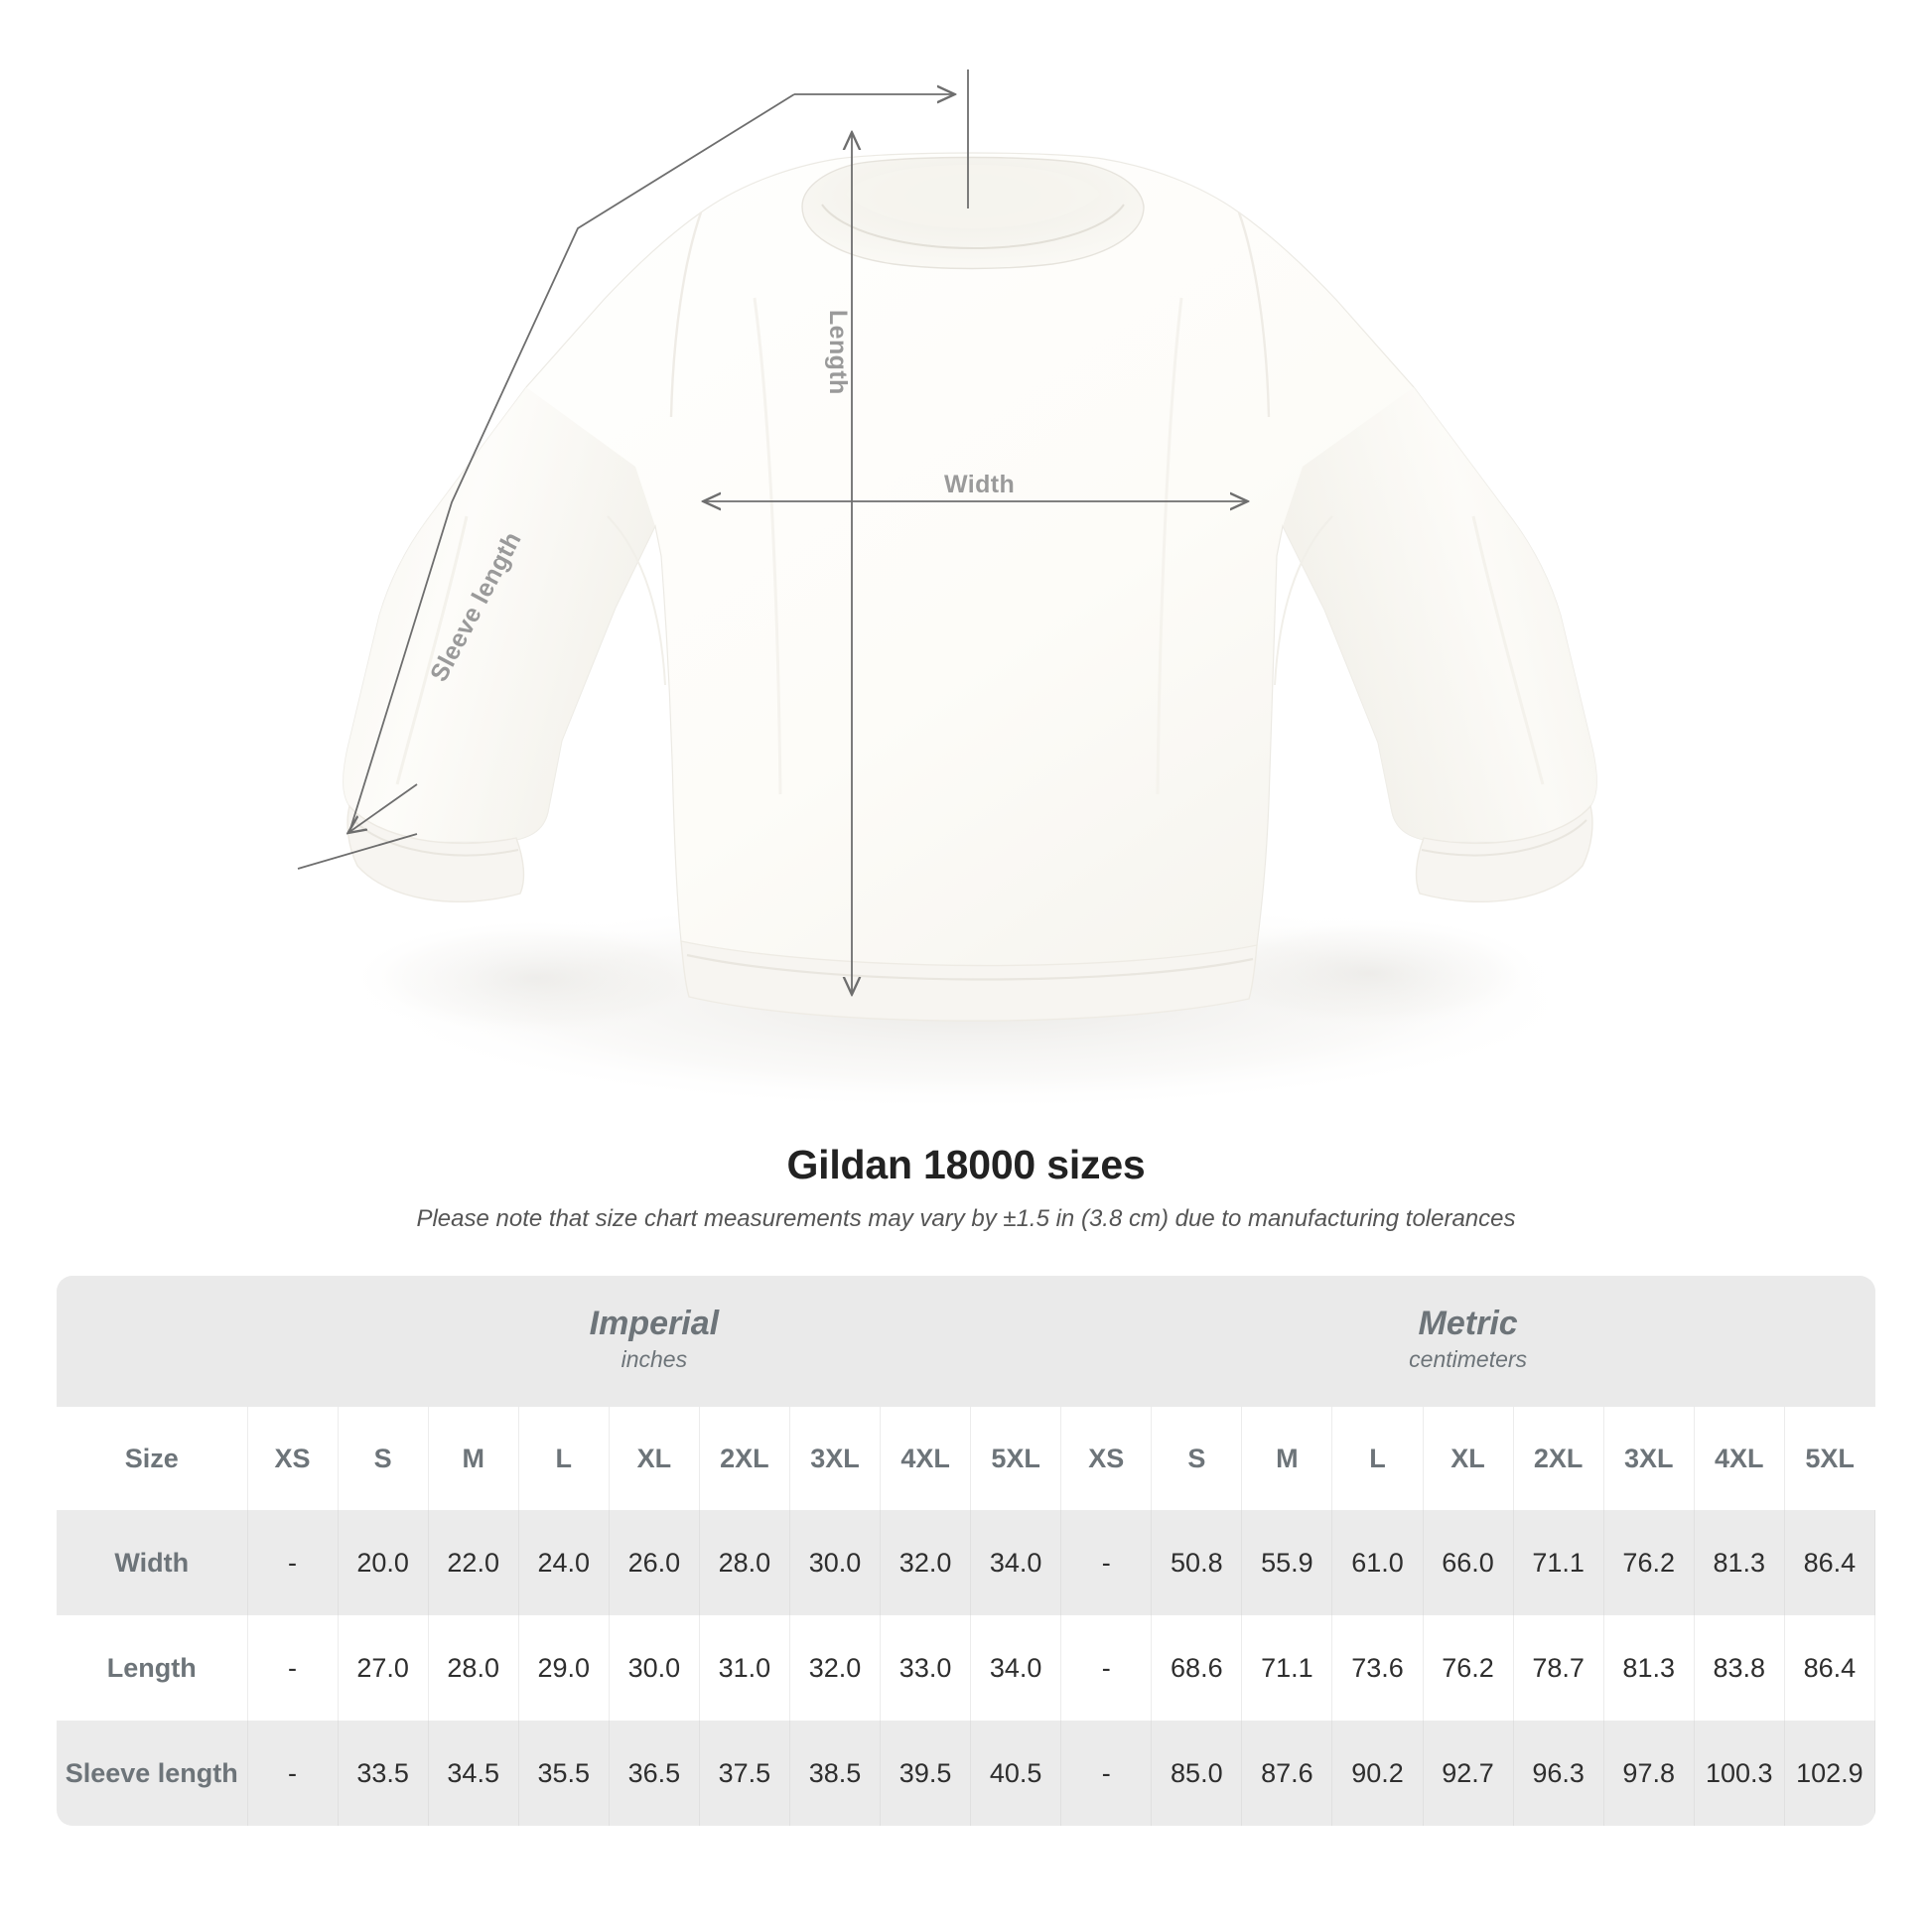 The width and height of the screenshot is (1932, 1932). I want to click on cell-width-metric-5xl: 86.4, so click(1830, 1563).